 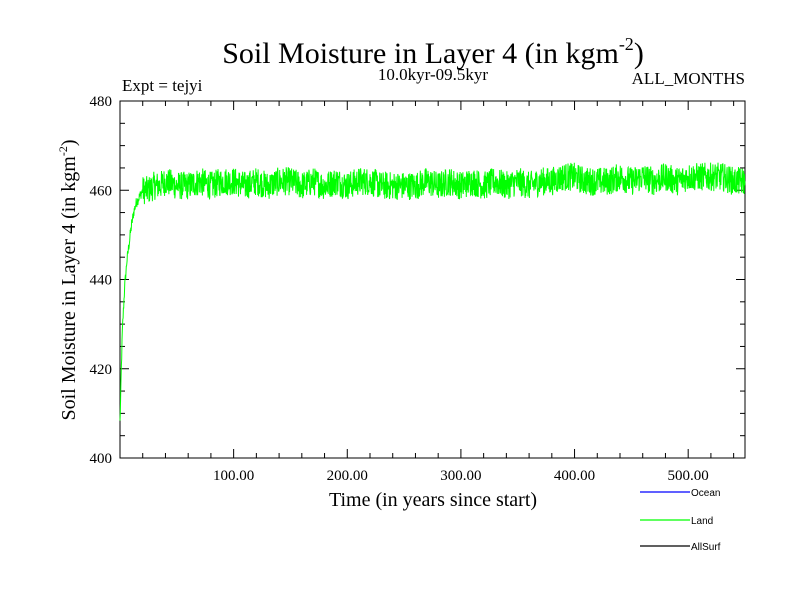 I want to click on x-tick-label: 300.00, so click(x=460, y=476).